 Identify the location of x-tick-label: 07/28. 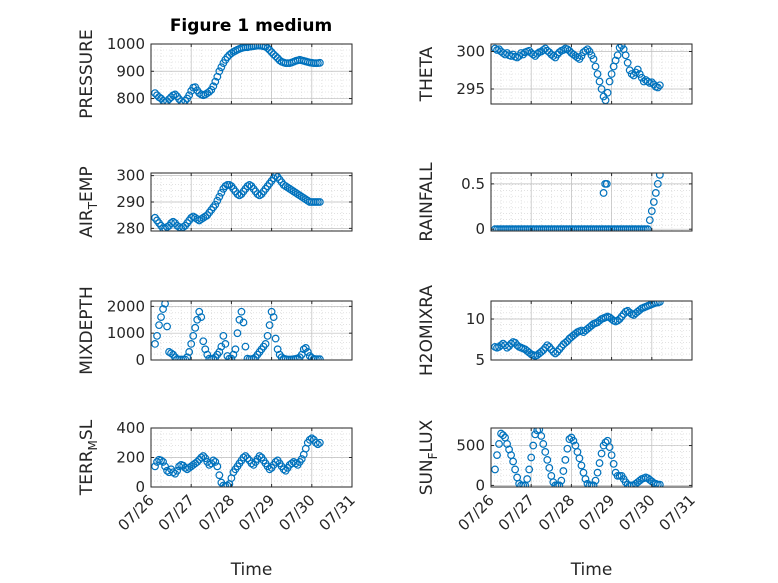
(216, 512).